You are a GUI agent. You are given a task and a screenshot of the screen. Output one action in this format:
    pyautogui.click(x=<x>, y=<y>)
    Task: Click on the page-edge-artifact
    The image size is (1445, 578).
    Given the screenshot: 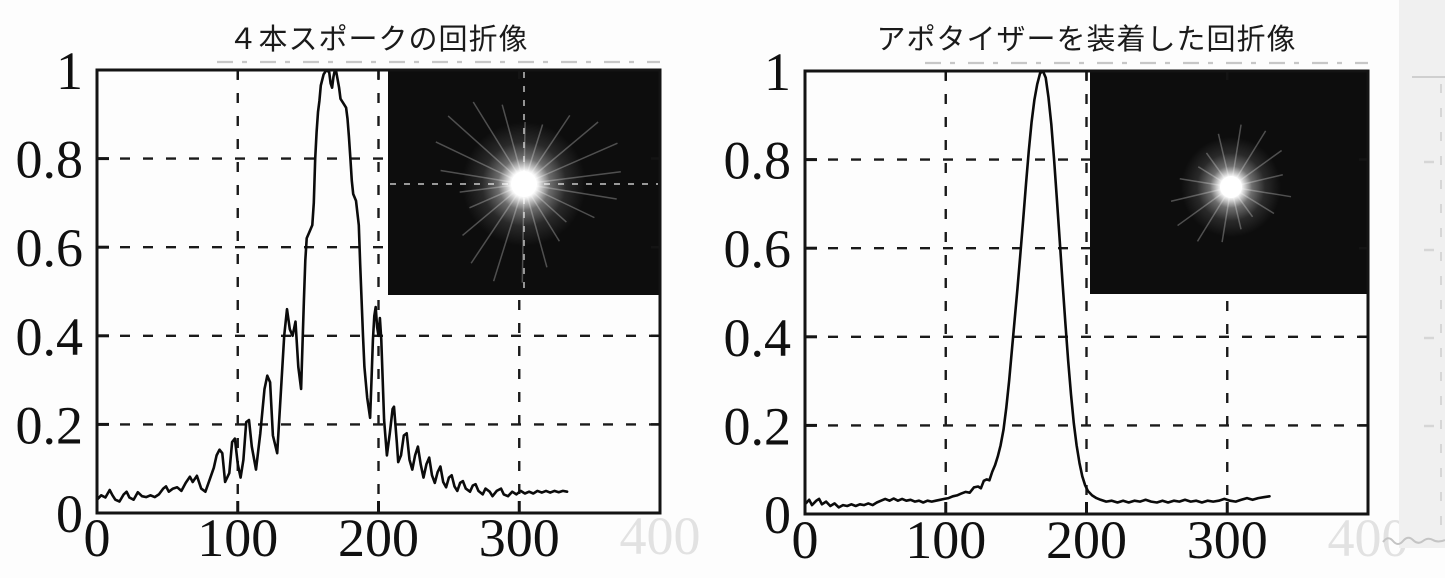 What is the action you would take?
    pyautogui.click(x=1422, y=274)
    